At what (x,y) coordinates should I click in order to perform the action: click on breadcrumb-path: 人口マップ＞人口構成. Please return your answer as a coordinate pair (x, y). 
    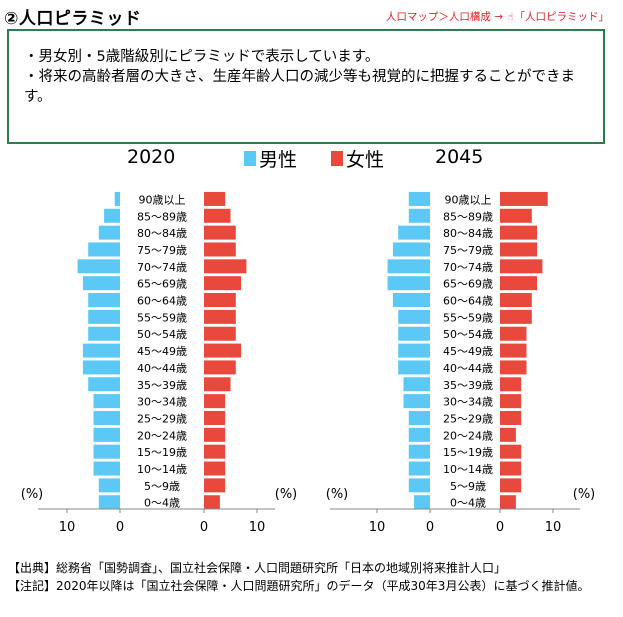
    Looking at the image, I should click on (438, 17).